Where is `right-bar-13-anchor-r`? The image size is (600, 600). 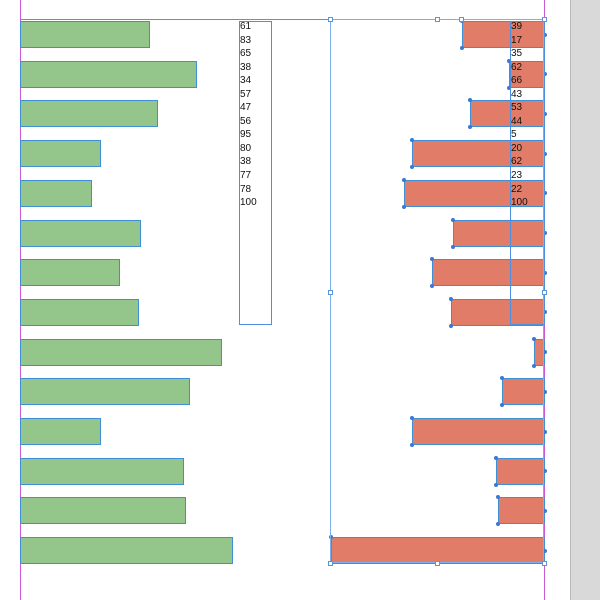 right-bar-13-anchor-r is located at coordinates (545, 510).